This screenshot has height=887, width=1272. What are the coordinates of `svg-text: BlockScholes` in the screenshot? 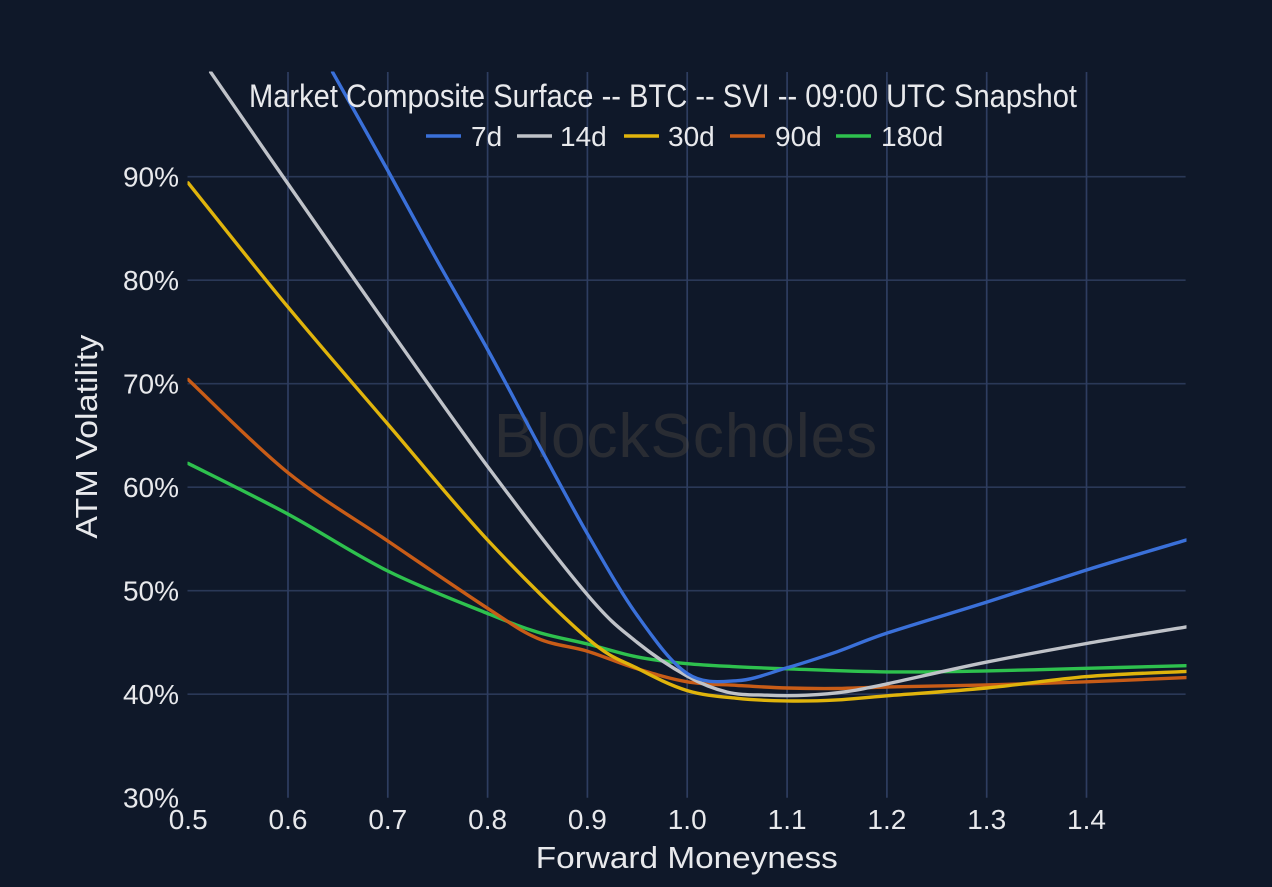 It's located at (686, 436).